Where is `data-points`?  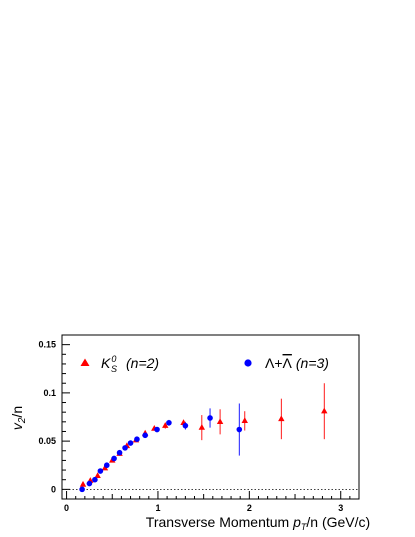 data-points is located at coordinates (203, 450).